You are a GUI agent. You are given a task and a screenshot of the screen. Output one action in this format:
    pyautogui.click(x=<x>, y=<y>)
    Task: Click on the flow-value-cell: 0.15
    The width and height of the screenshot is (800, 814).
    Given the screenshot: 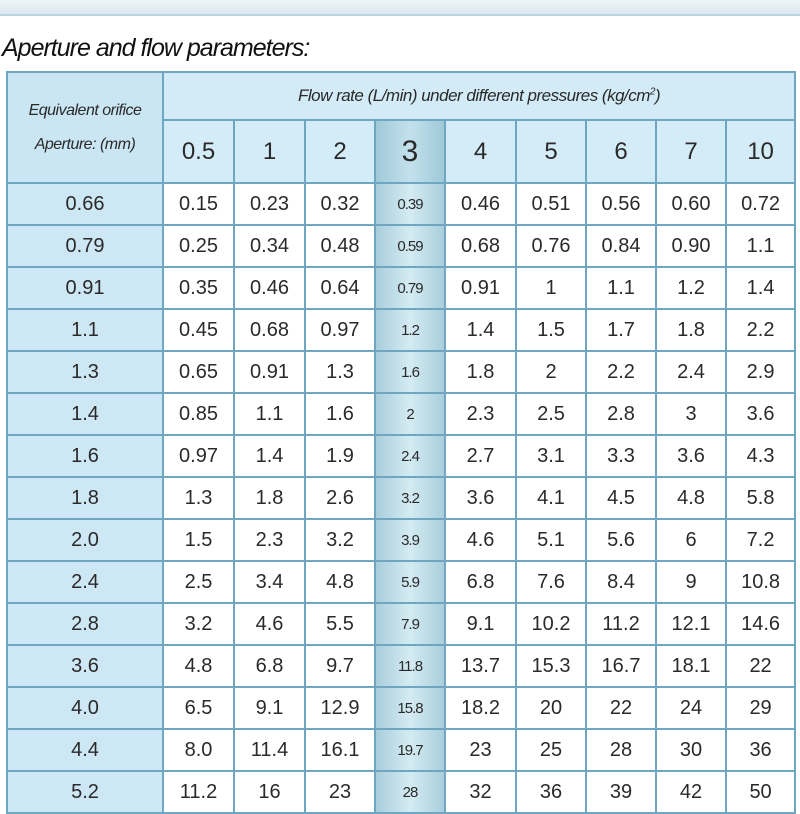 What is the action you would take?
    pyautogui.click(x=198, y=204)
    